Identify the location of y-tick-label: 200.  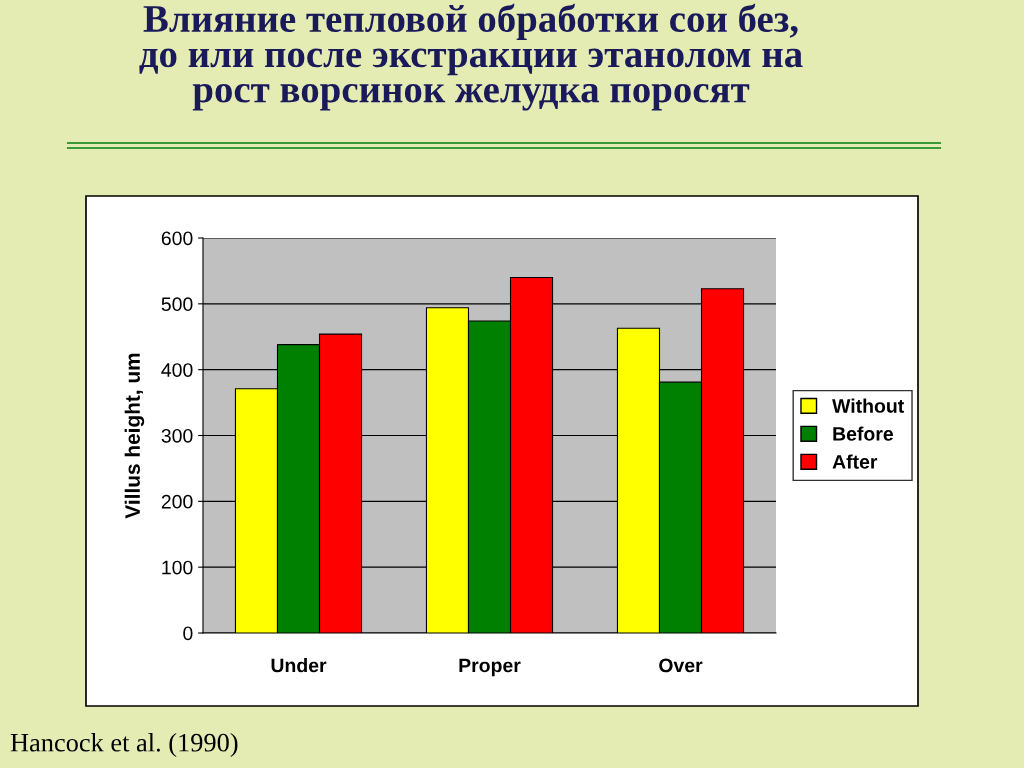
(177, 501).